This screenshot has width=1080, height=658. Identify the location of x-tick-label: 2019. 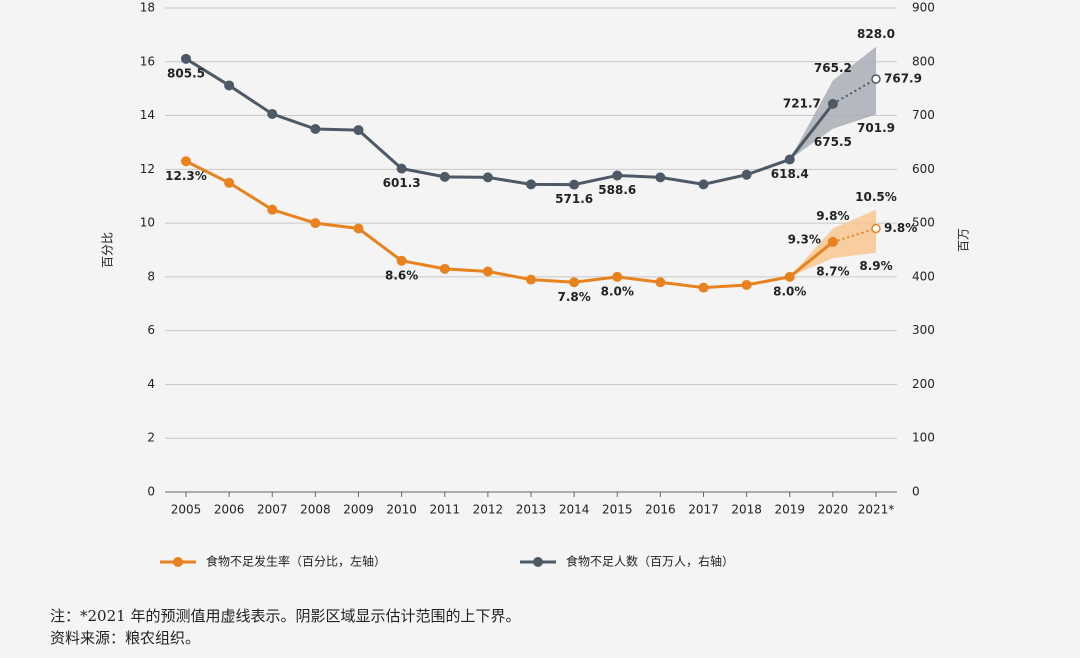
(789, 510).